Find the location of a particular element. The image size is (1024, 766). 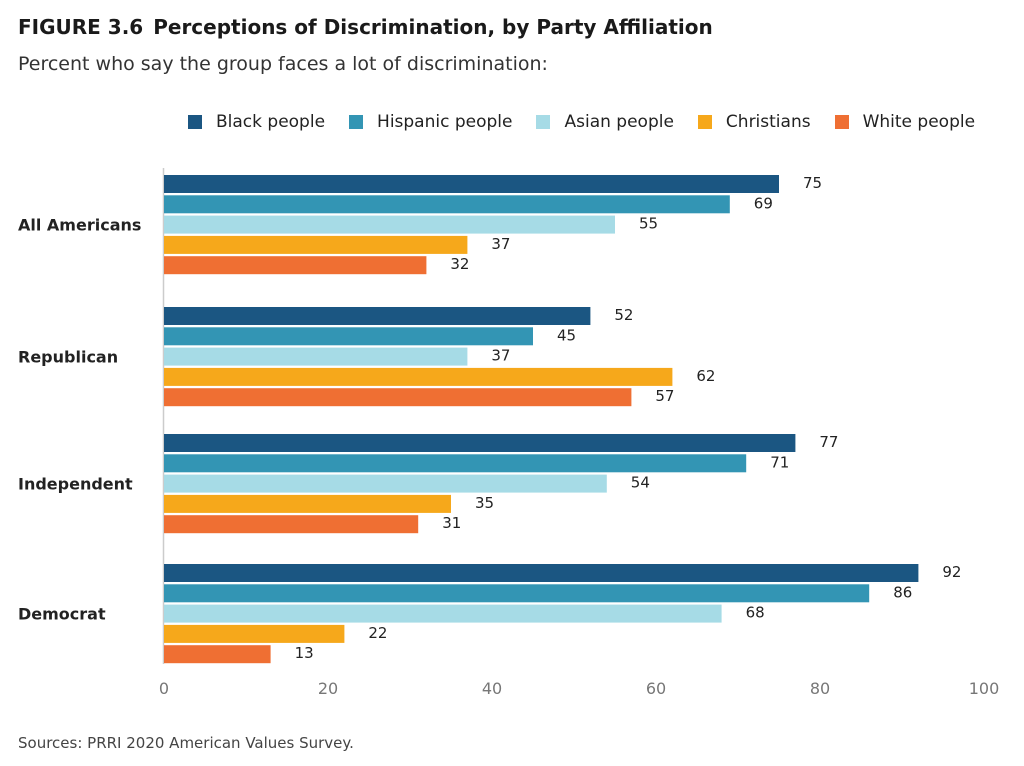

legend-item: Black people is located at coordinates (256, 122).